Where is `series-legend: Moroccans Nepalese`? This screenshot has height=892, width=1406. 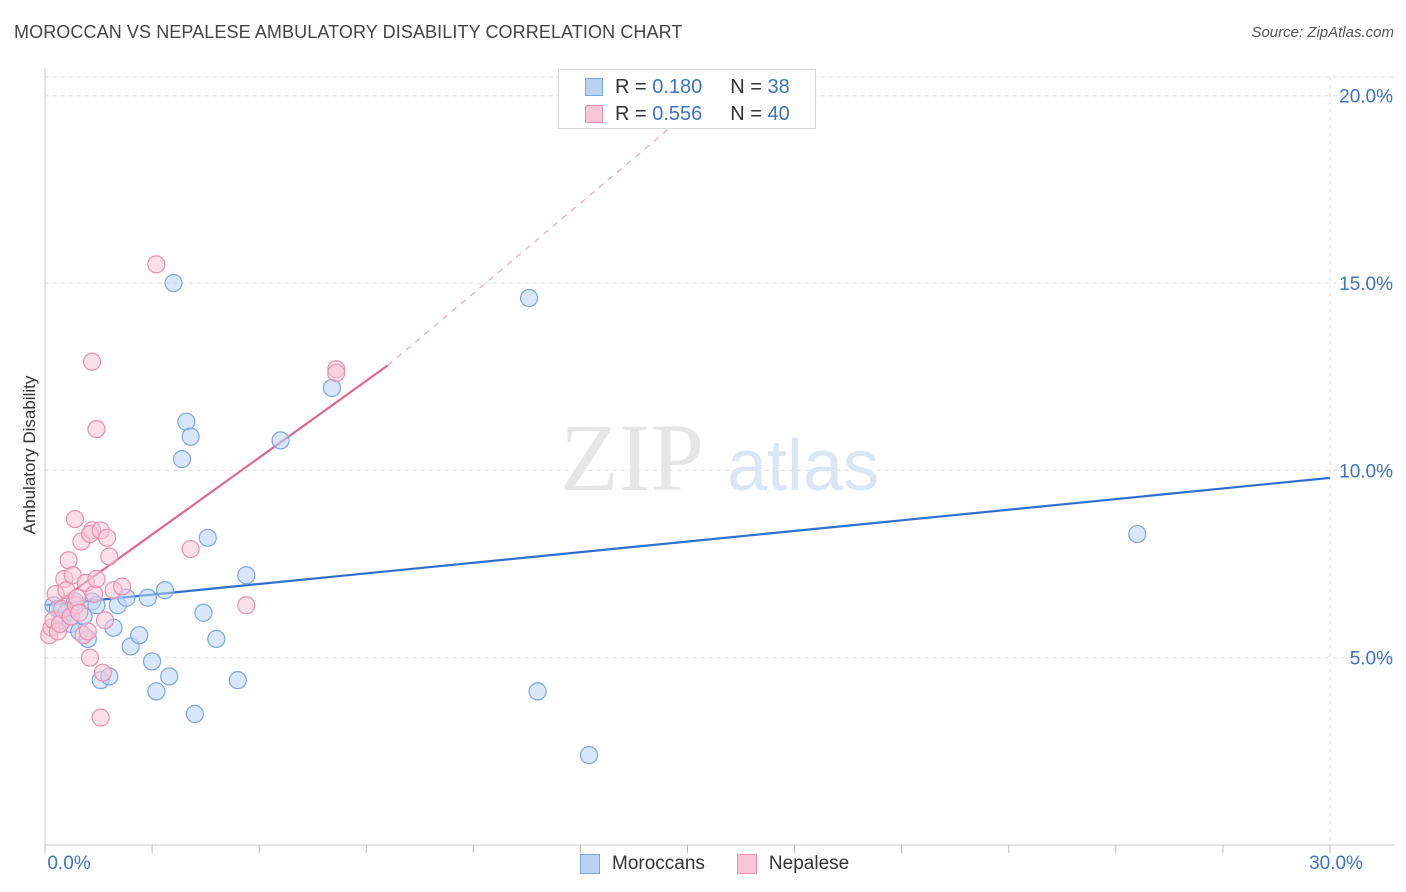 series-legend: Moroccans Nepalese is located at coordinates (730, 864).